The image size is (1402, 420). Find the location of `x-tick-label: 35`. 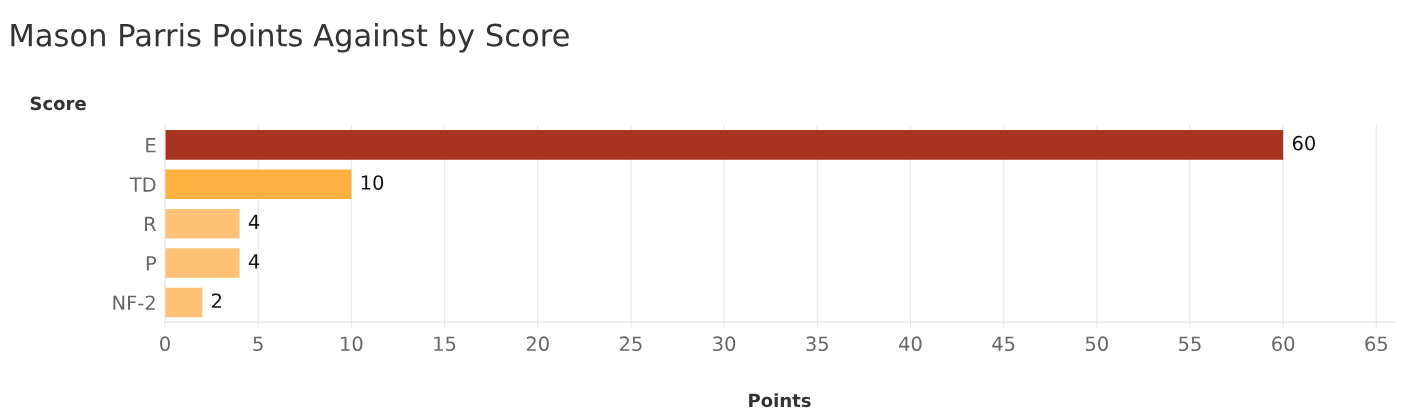

x-tick-label: 35 is located at coordinates (817, 344).